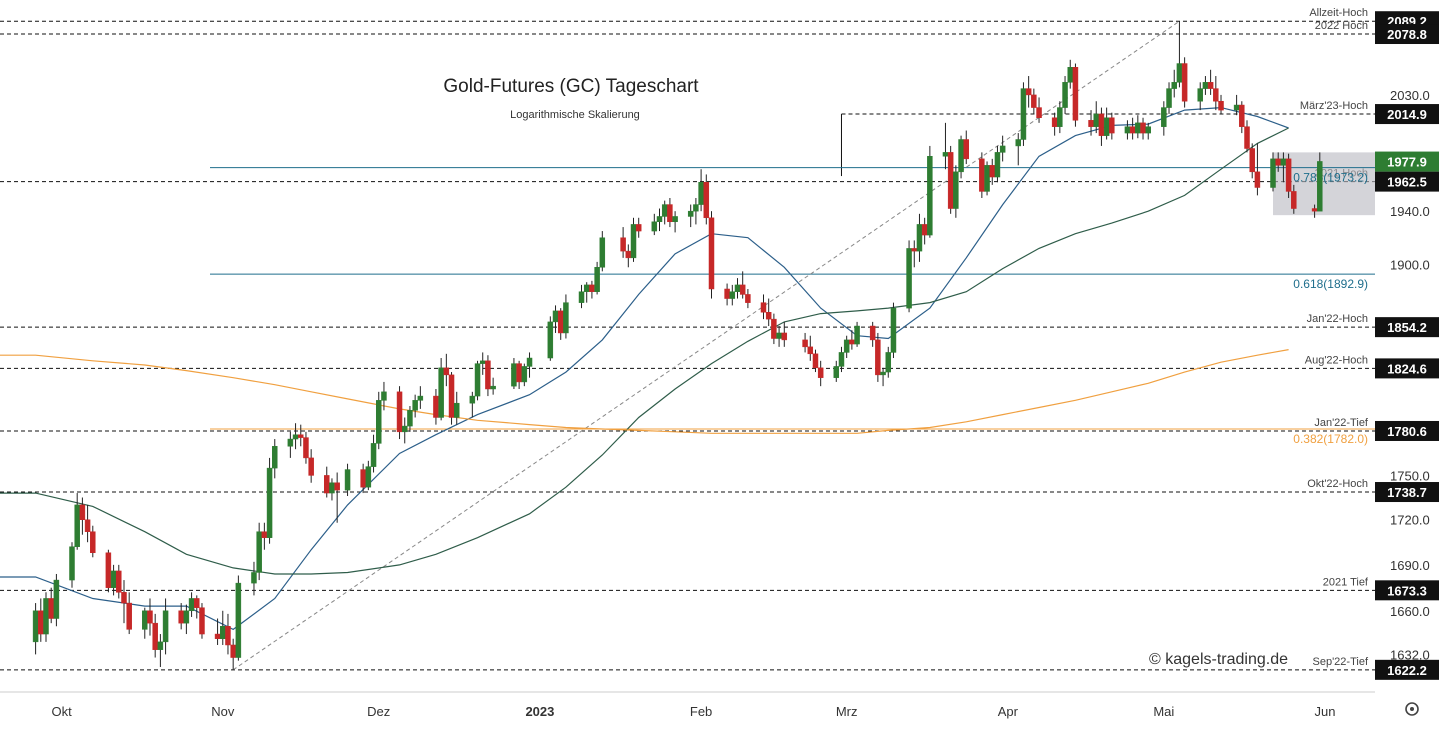  I want to click on x-tick-label: Apr, so click(1008, 711).